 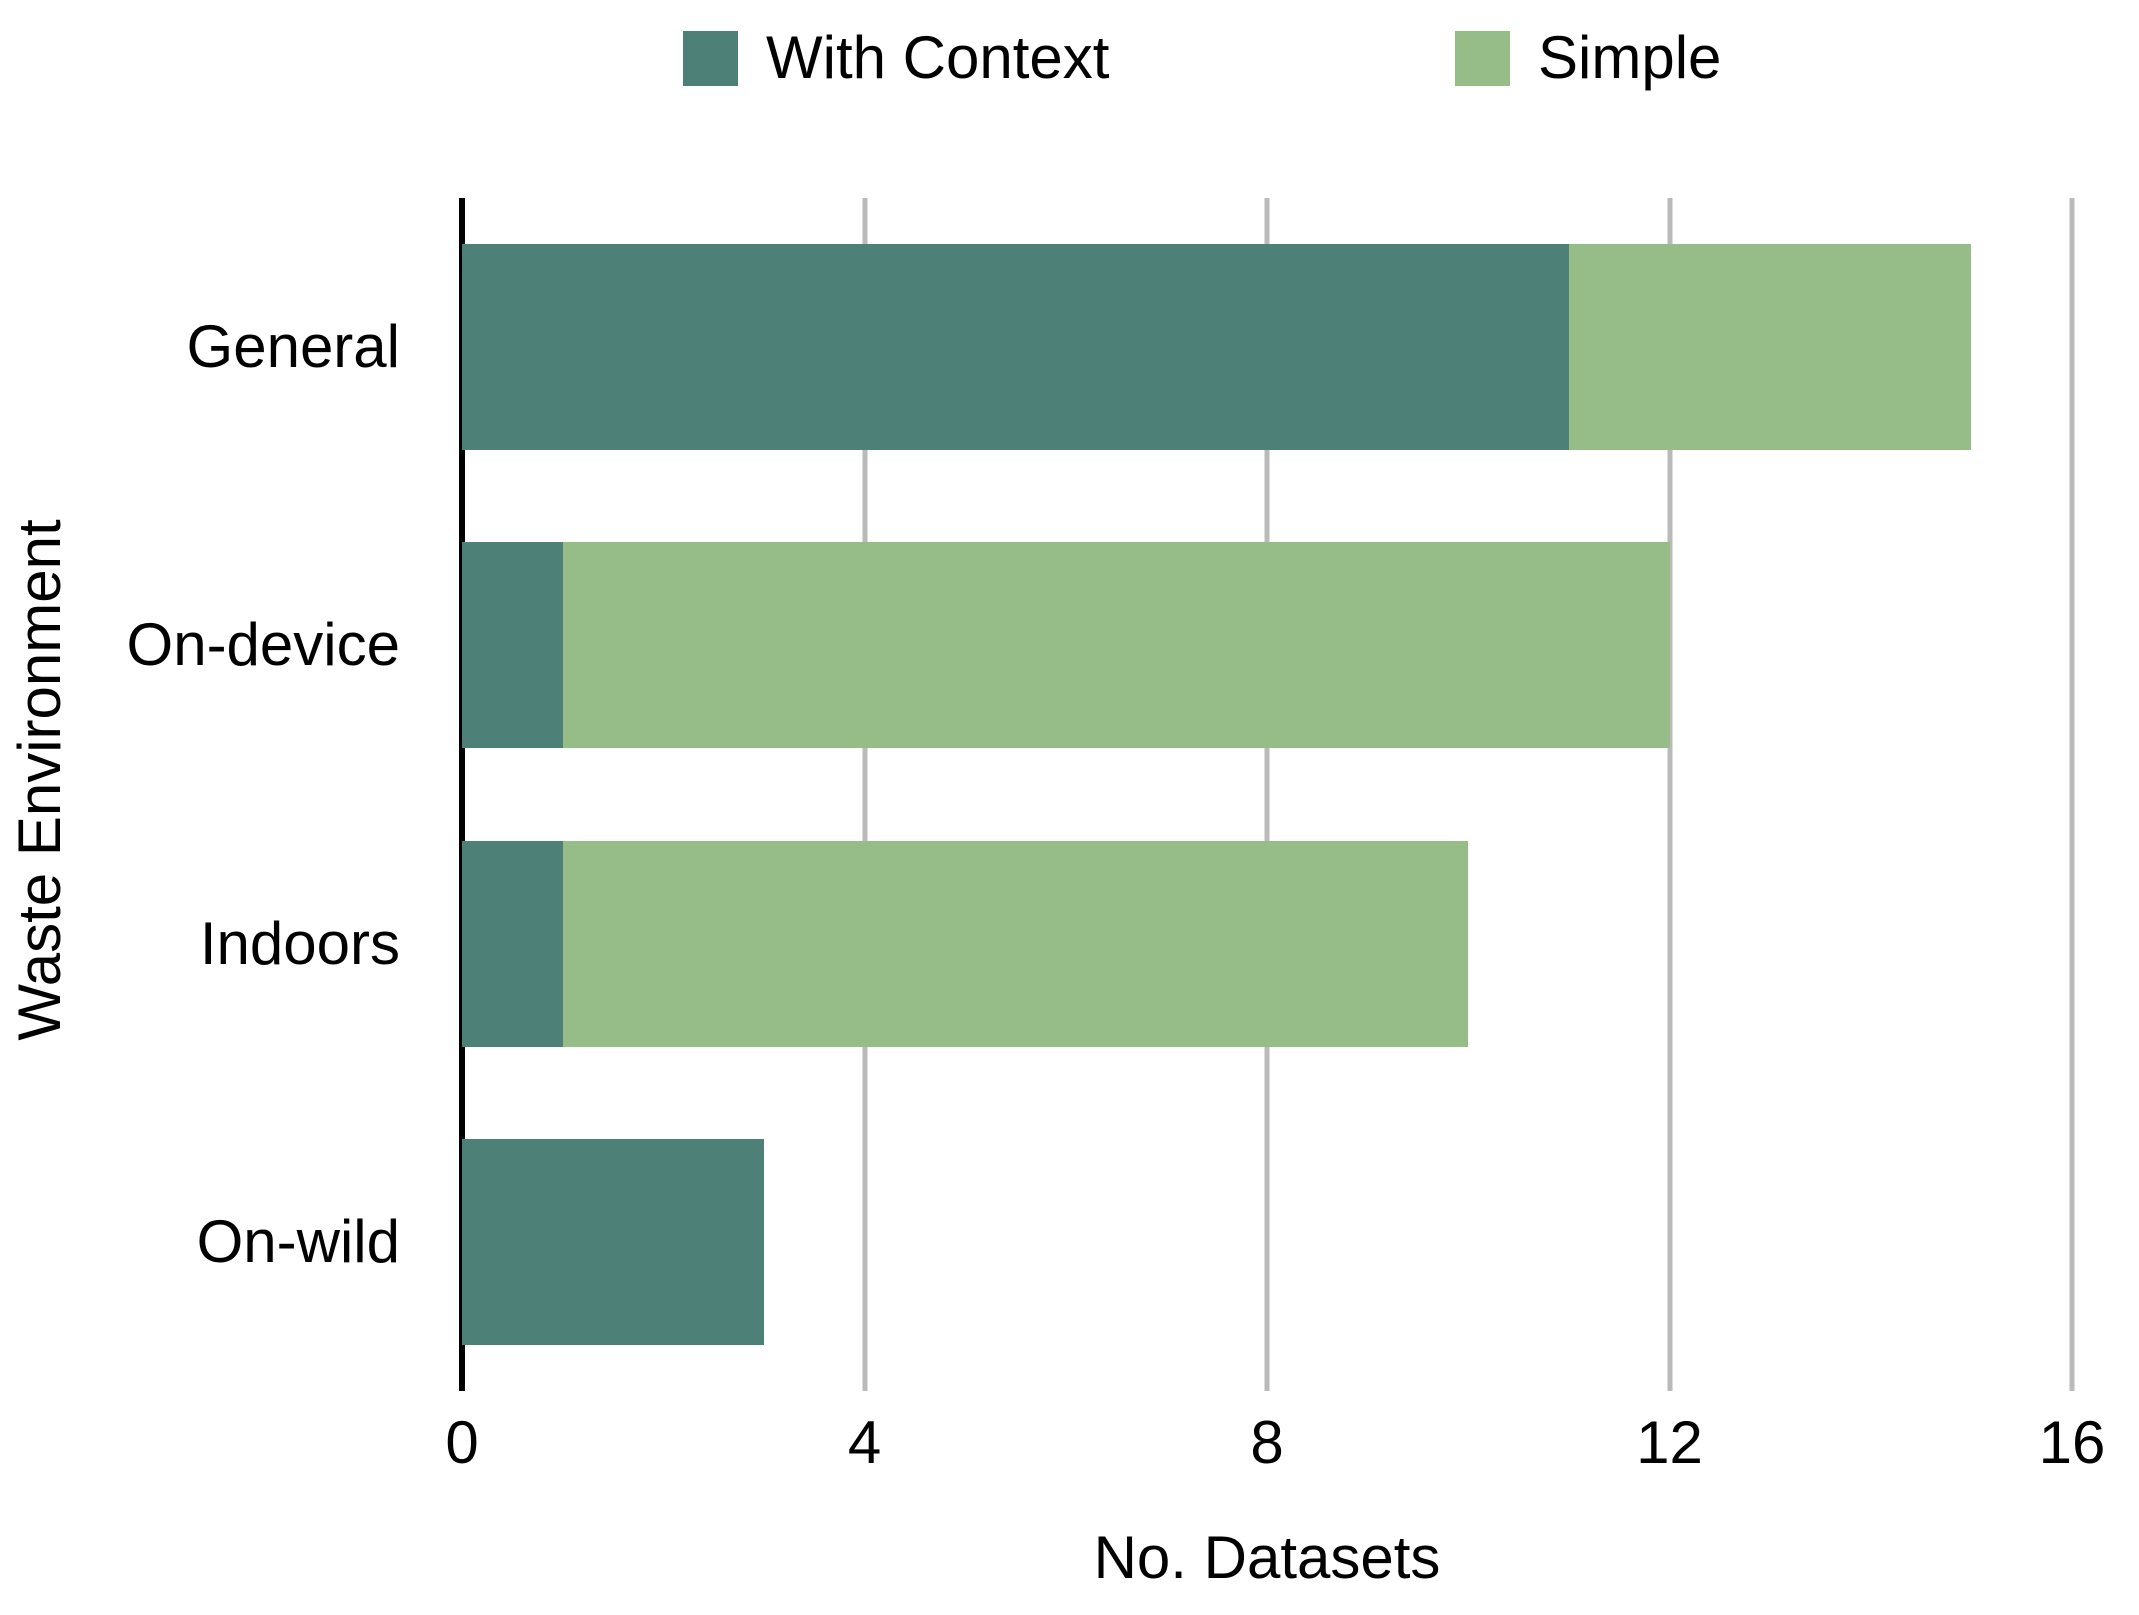 I want to click on legend-item-with-context: With Context, so click(x=896, y=58).